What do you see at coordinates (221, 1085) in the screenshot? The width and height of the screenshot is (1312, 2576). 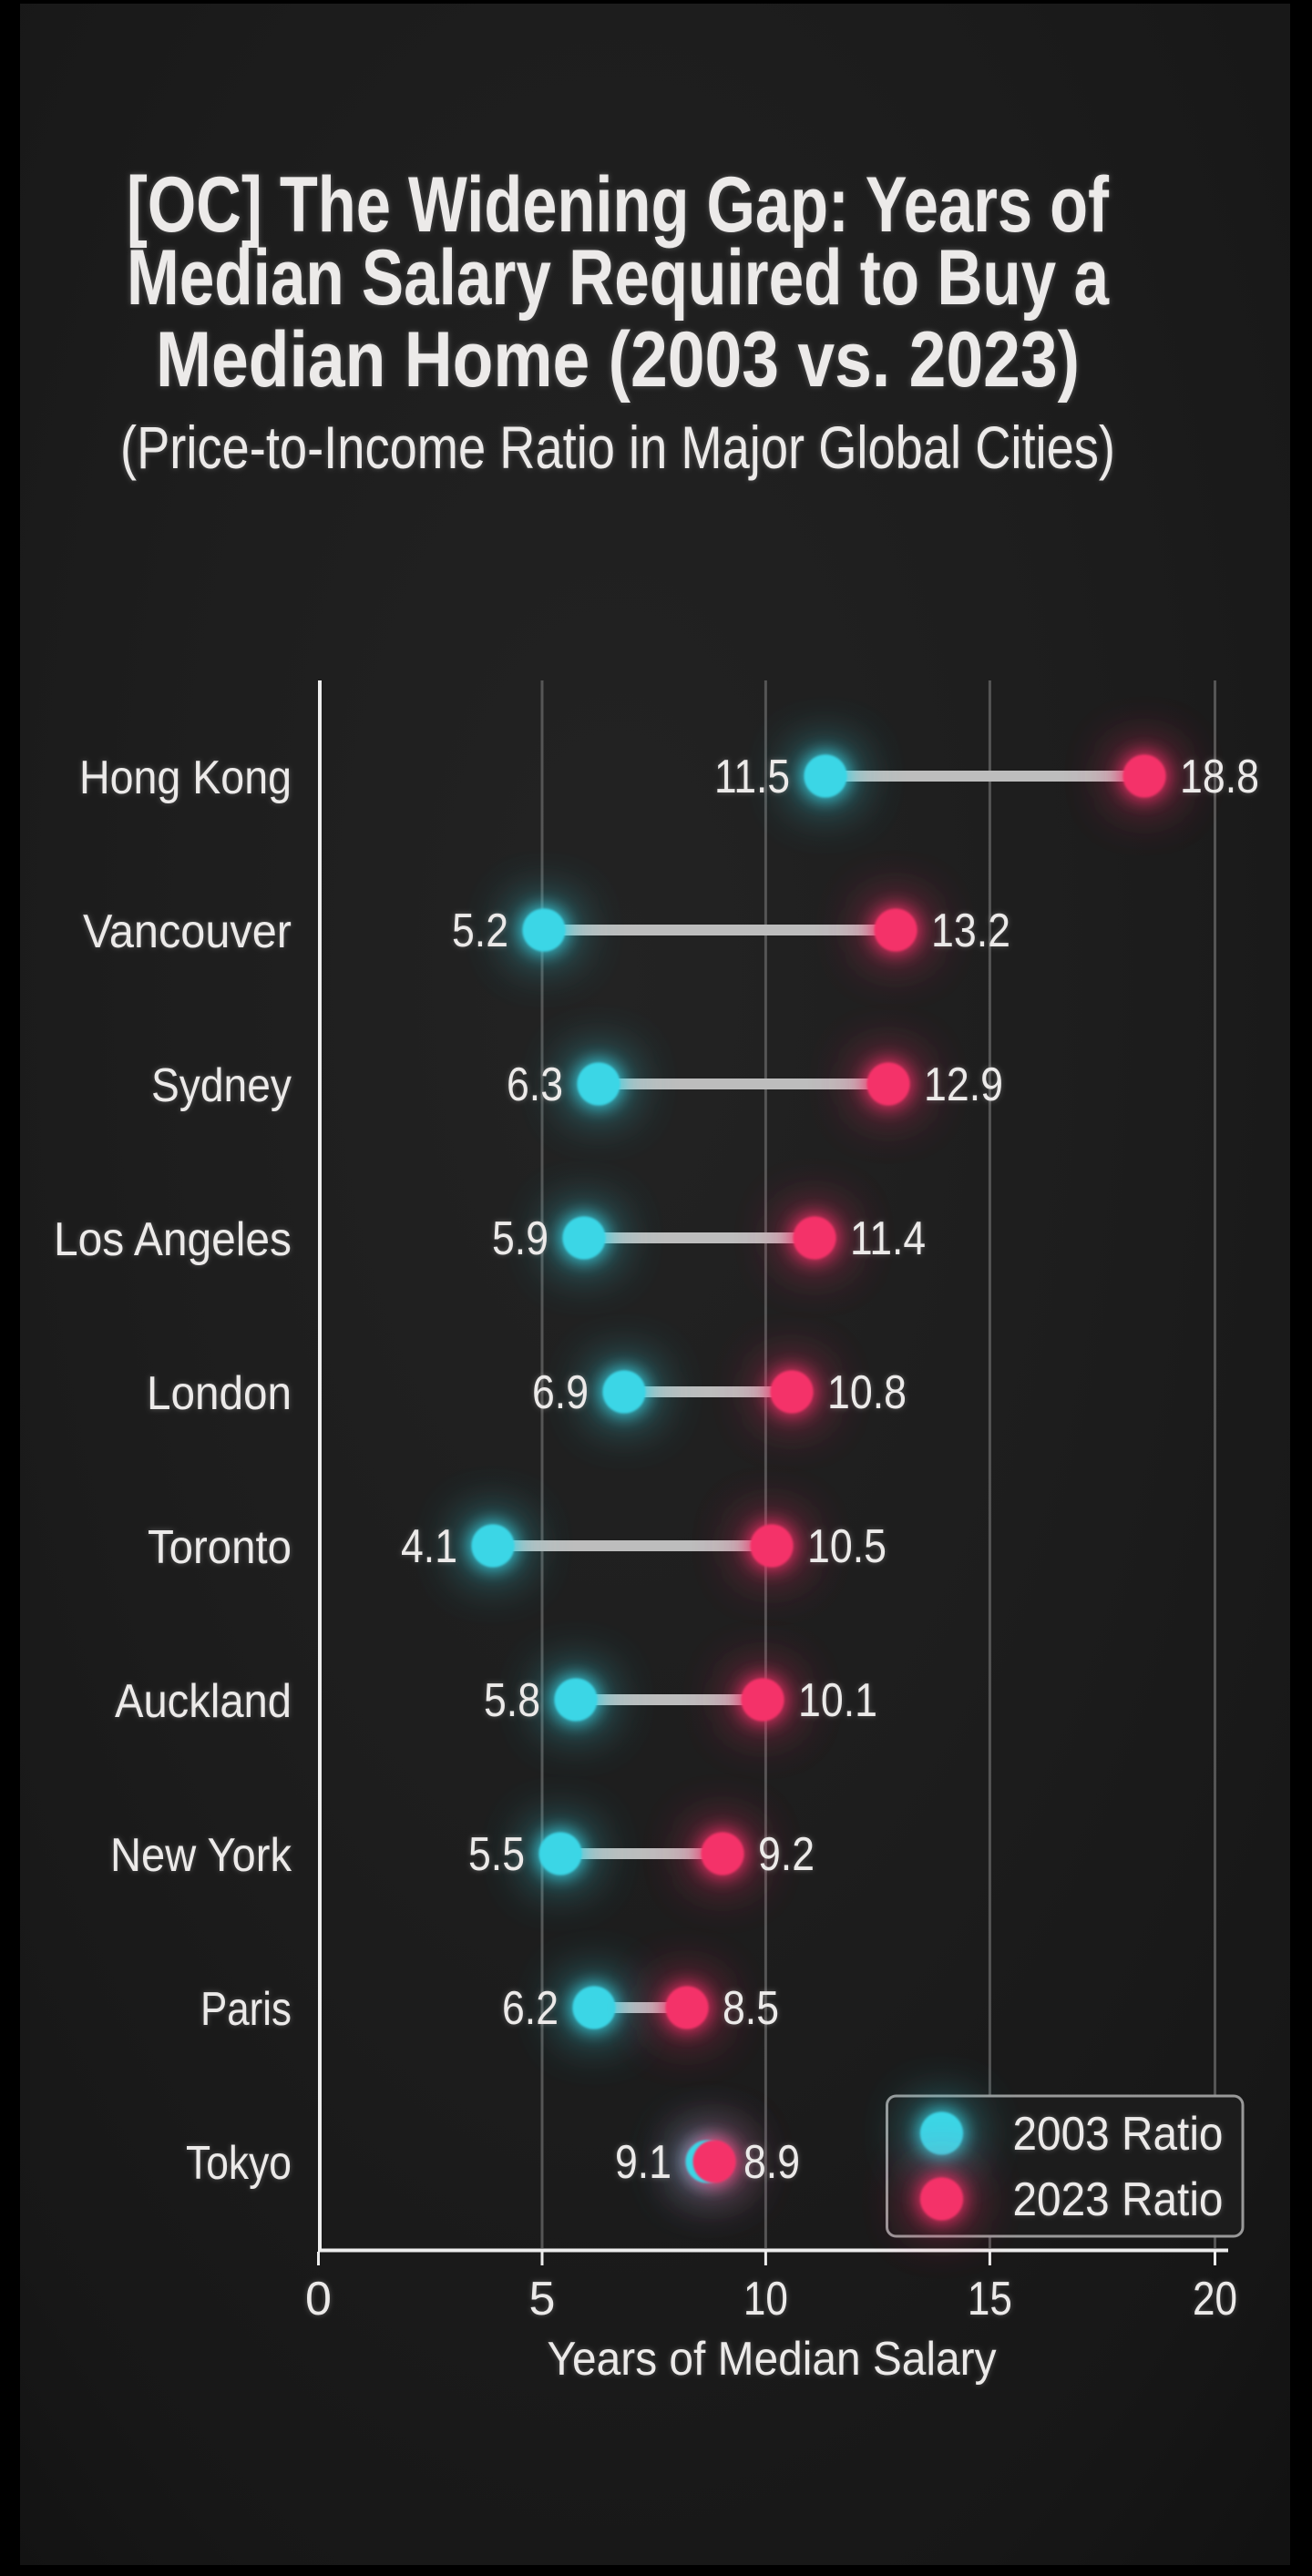 I see `svg-text: Sydney` at bounding box center [221, 1085].